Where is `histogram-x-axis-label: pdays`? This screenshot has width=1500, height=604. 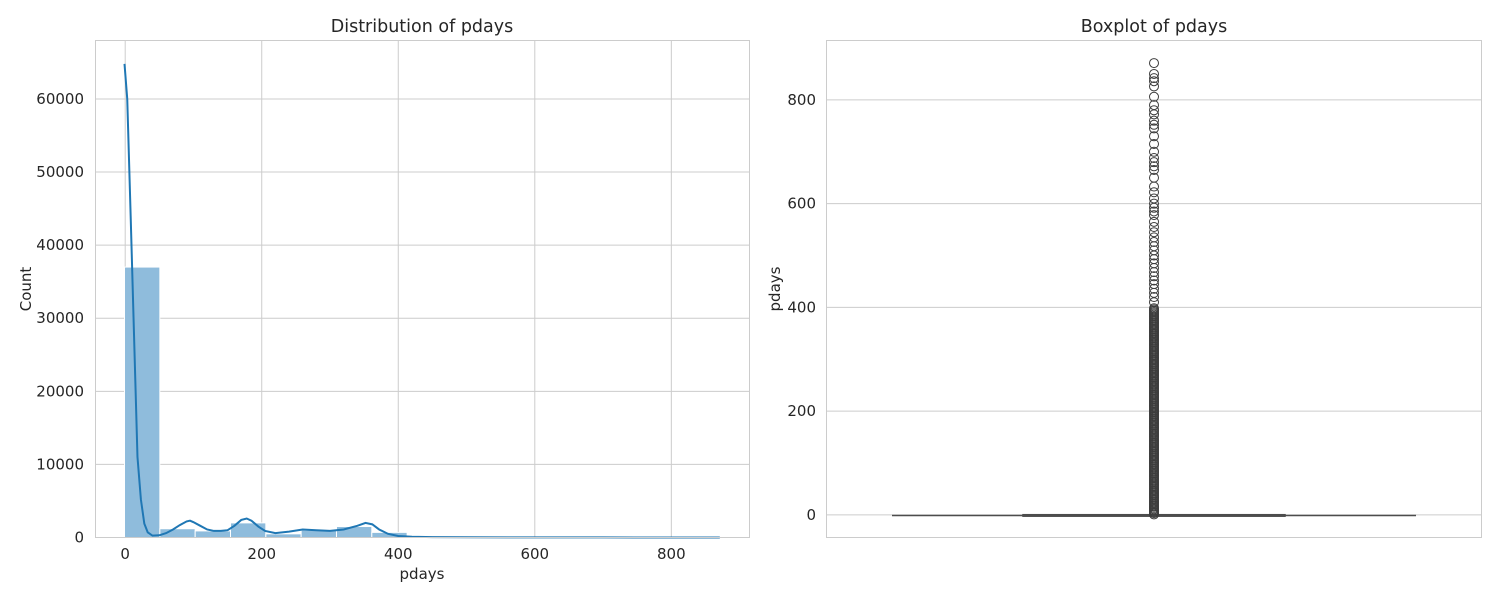 histogram-x-axis-label: pdays is located at coordinates (422, 574).